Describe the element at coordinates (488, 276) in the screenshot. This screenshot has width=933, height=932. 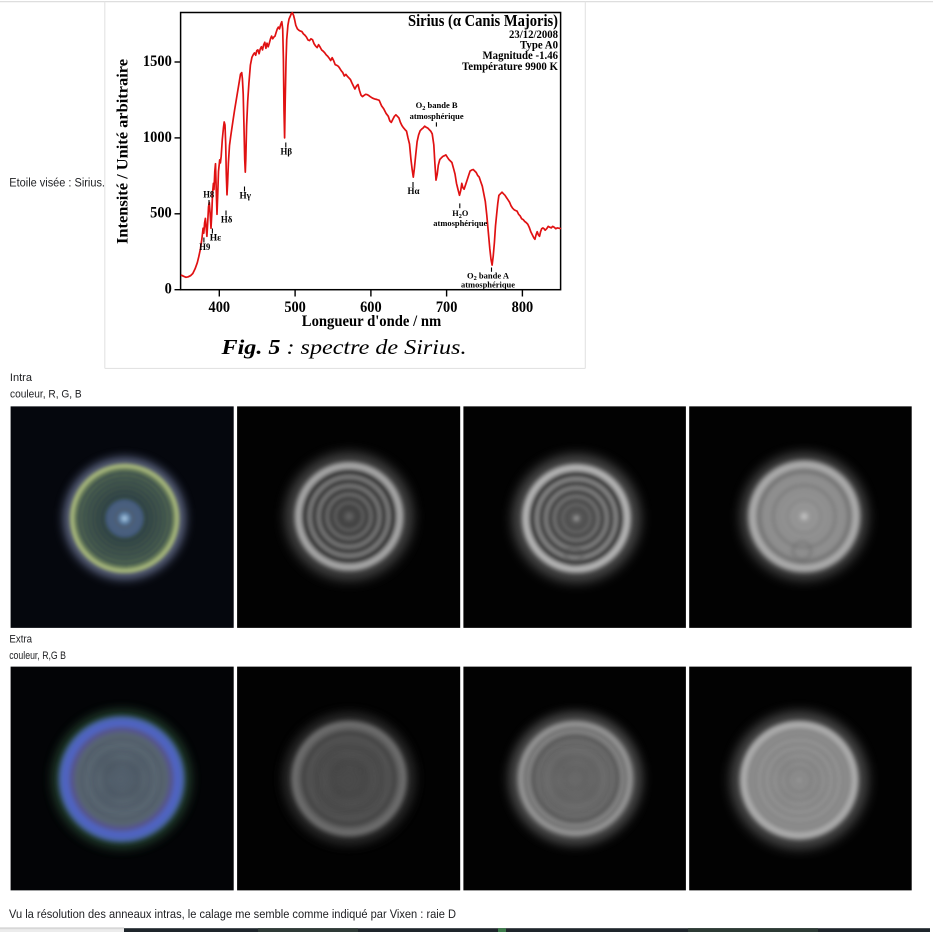
I see `svg-text: O2 bande A` at that location.